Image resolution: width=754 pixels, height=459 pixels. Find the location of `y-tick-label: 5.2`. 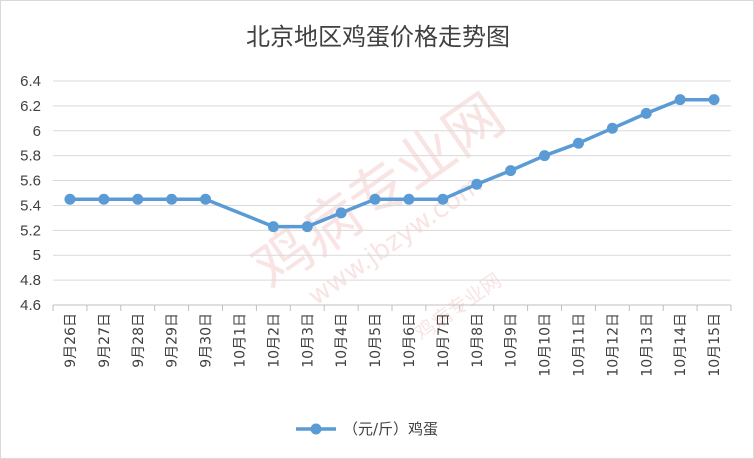

y-tick-label: 5.2 is located at coordinates (30, 230).